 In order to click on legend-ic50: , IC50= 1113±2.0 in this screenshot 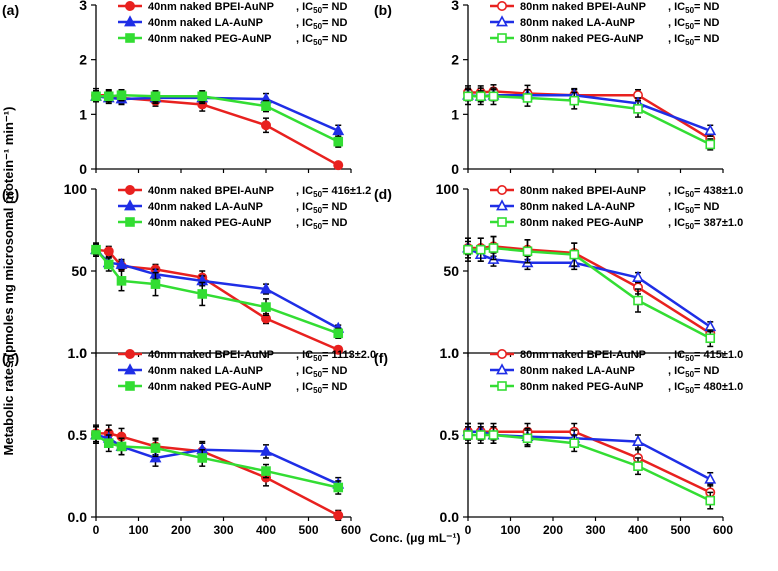, I will do `click(336, 356)`.